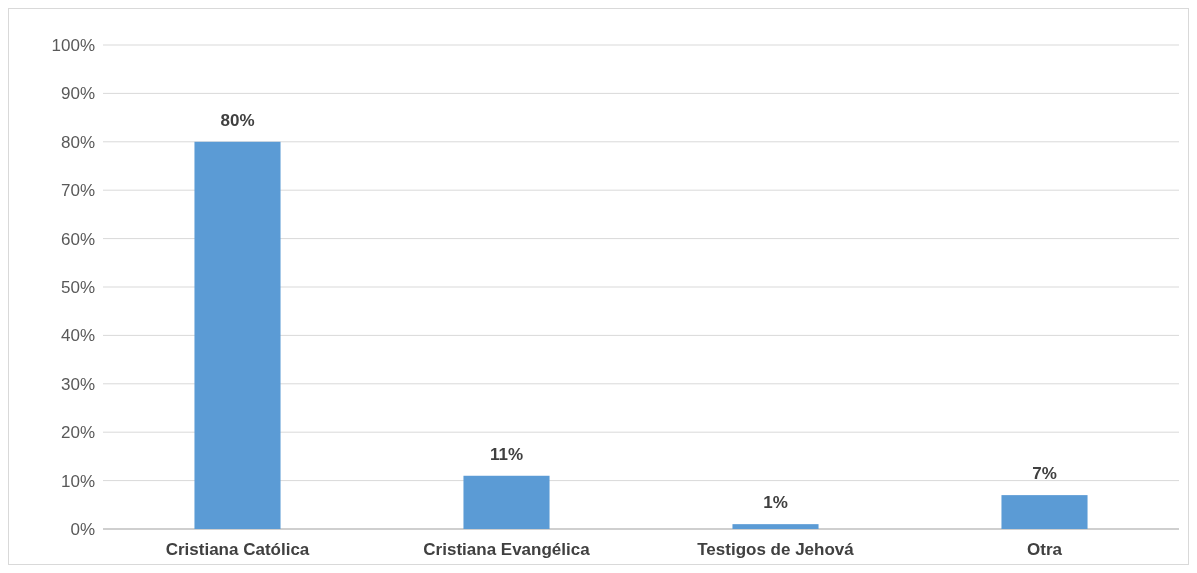 The image size is (1197, 573). I want to click on data-label: 1%, so click(775, 503).